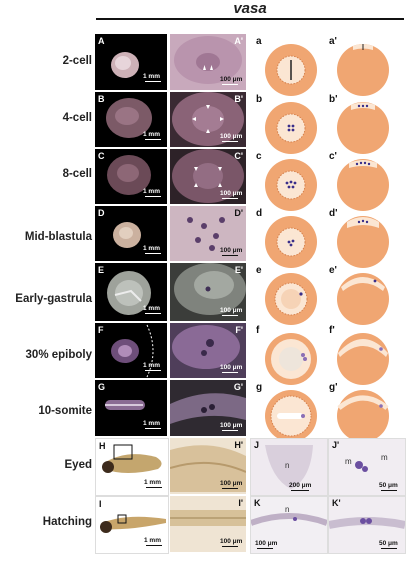  What do you see at coordinates (259, 41) in the screenshot?
I see `schematic-label-a: a` at bounding box center [259, 41].